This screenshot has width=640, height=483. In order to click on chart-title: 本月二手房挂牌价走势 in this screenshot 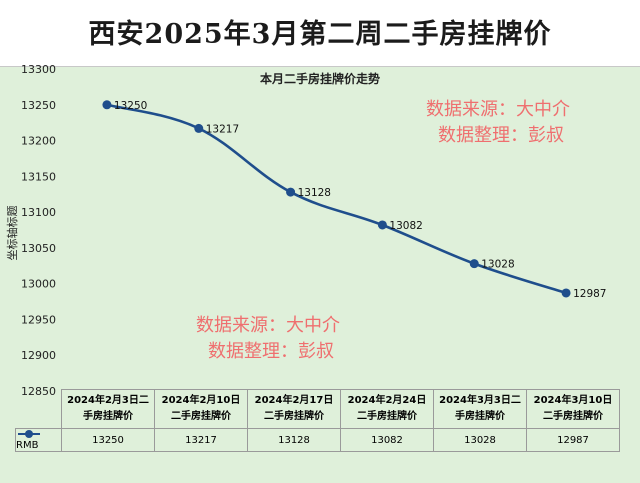, I will do `click(319, 79)`.